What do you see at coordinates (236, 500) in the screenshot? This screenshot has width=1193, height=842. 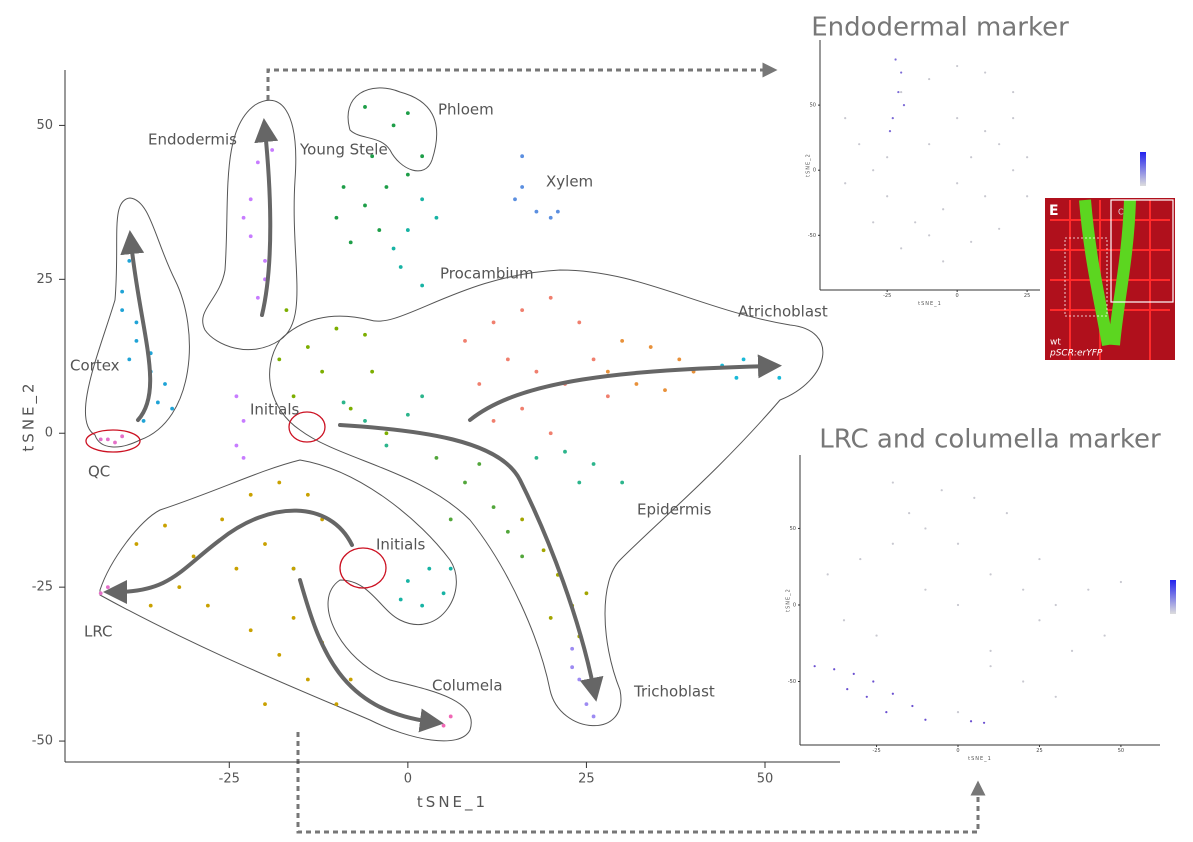 I see `initials-circles` at bounding box center [236, 500].